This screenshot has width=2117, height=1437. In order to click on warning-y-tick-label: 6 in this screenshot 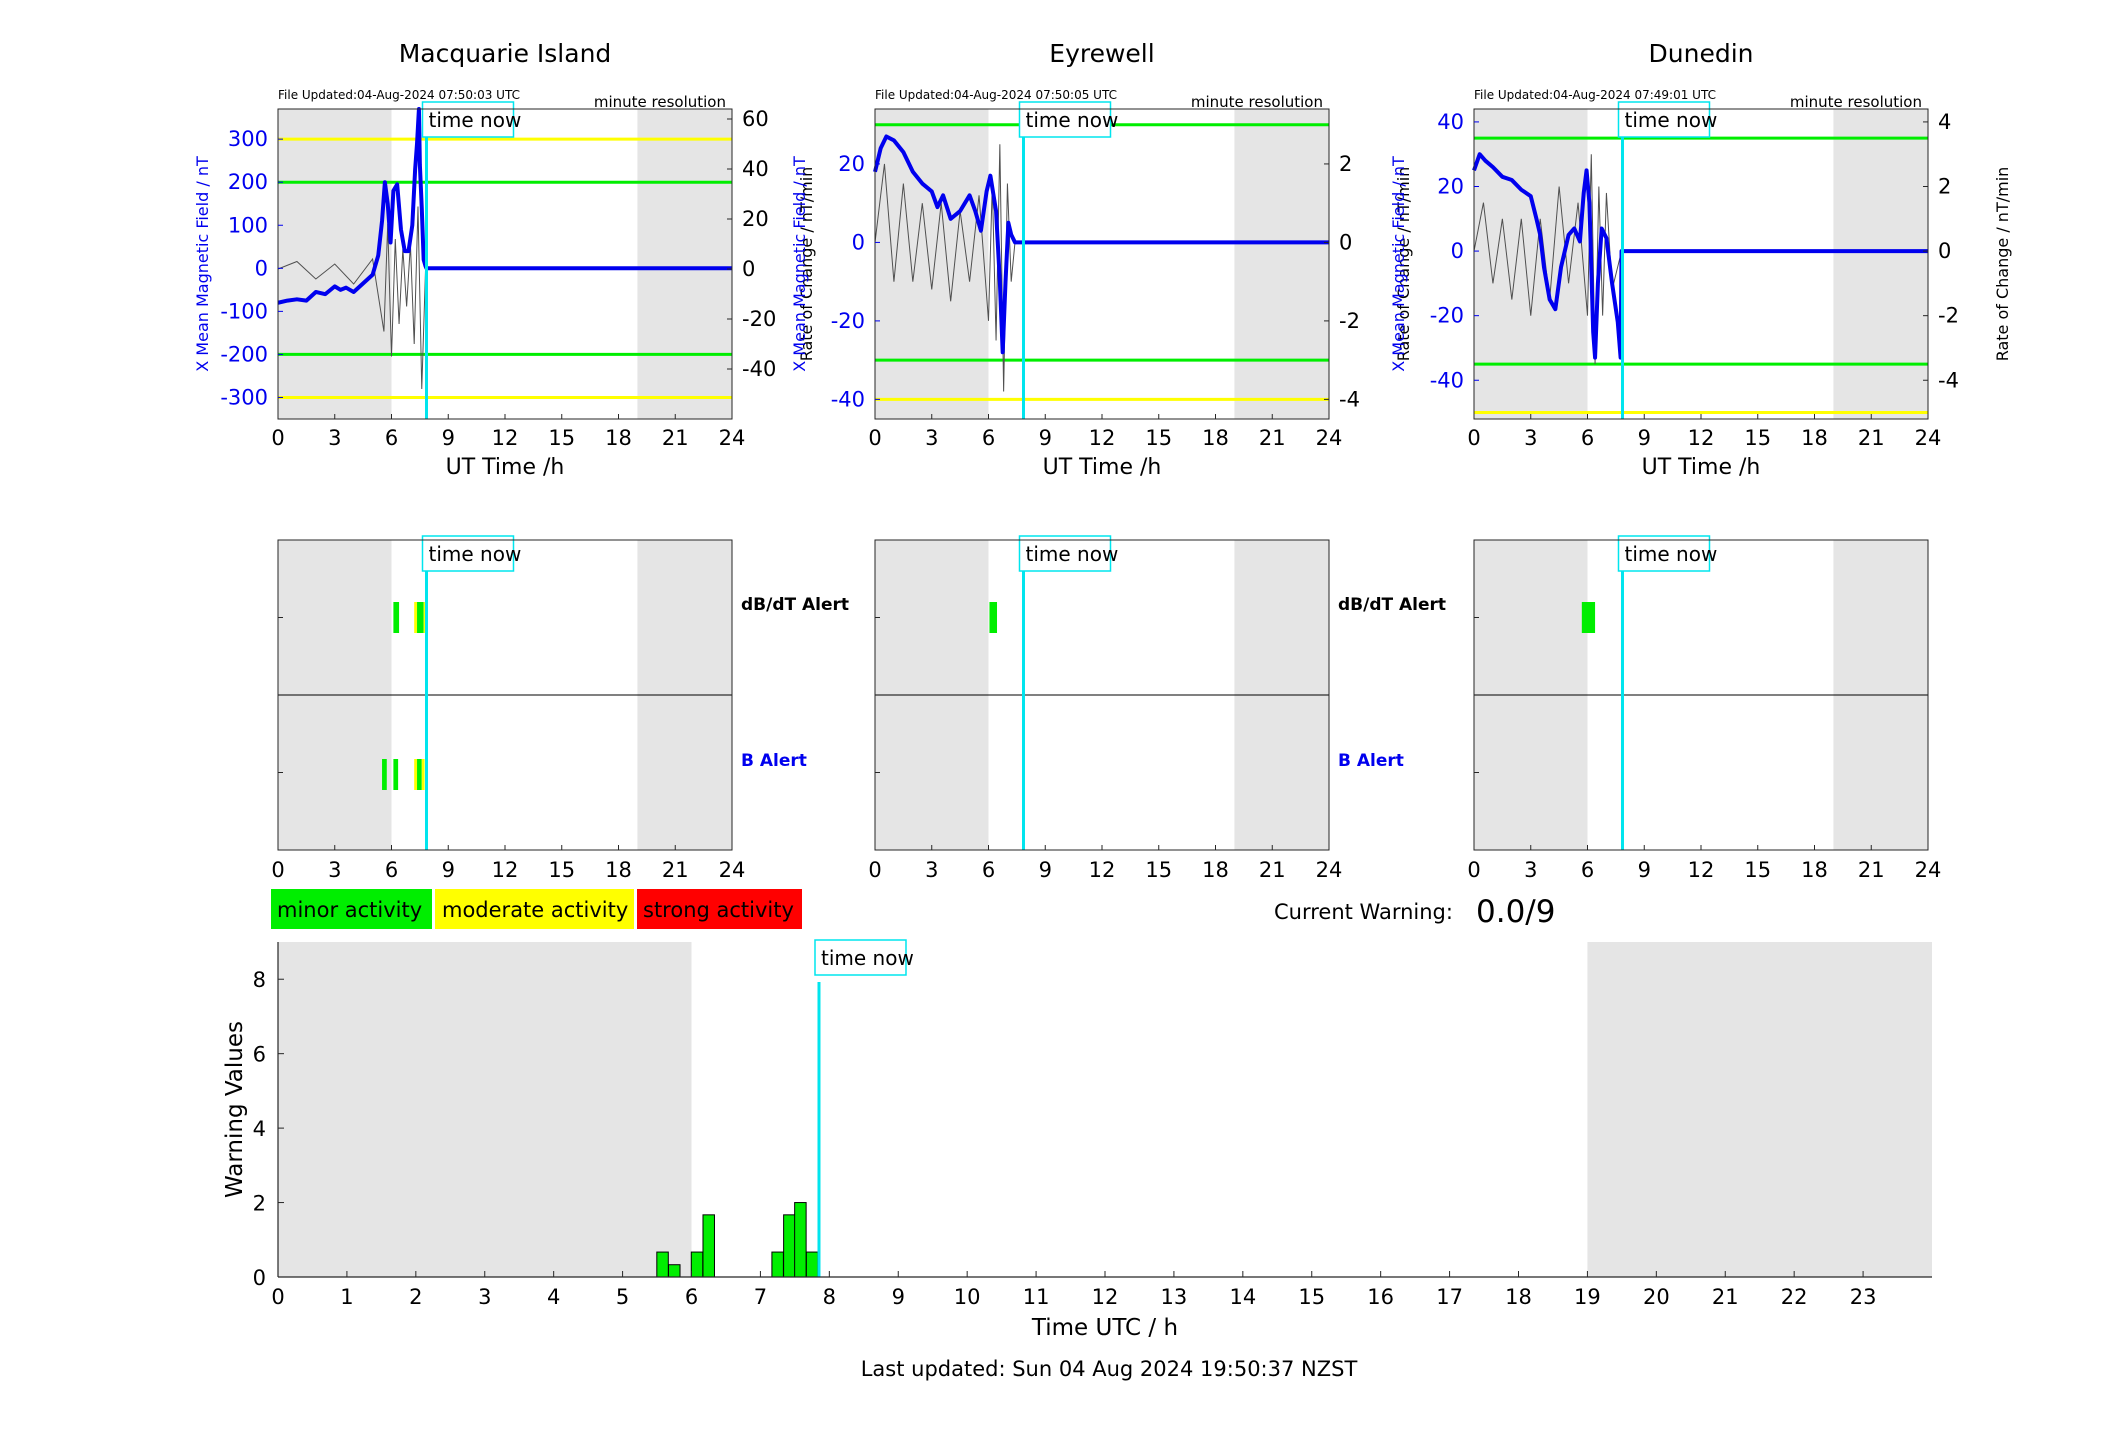, I will do `click(259, 1055)`.